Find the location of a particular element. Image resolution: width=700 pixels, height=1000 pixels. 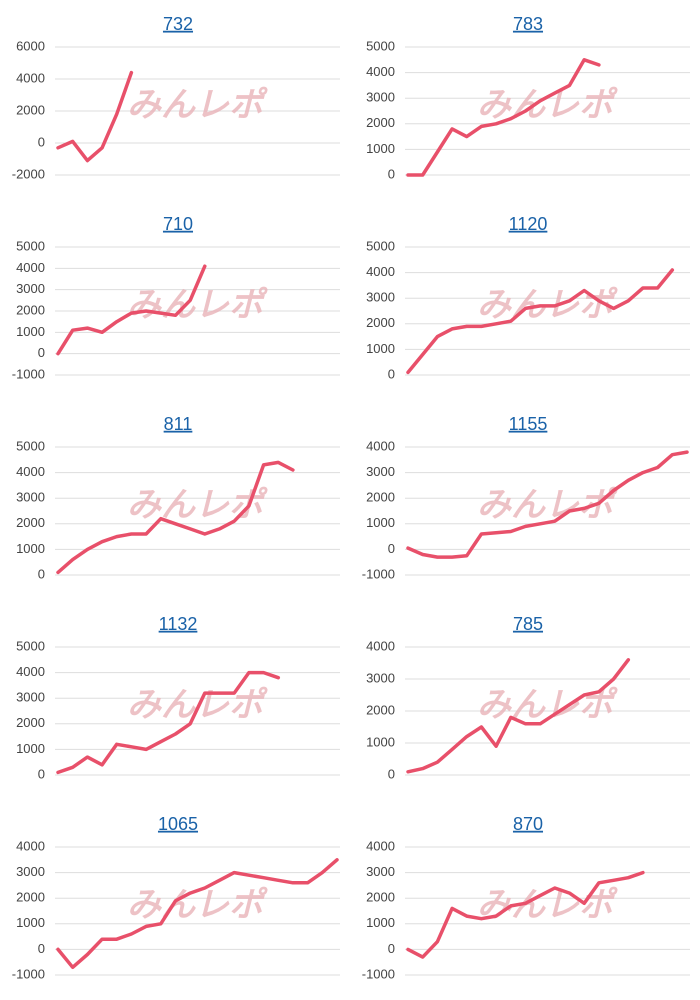

chart-title: 1120 is located at coordinates (528, 224).